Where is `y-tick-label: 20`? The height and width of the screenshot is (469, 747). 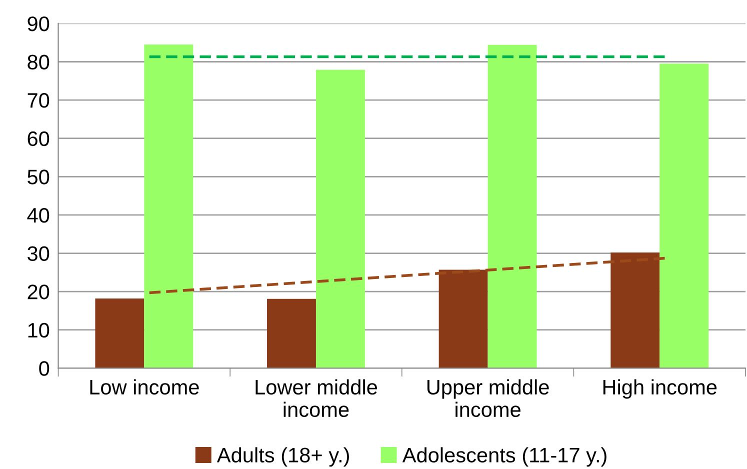 y-tick-label: 20 is located at coordinates (39, 292).